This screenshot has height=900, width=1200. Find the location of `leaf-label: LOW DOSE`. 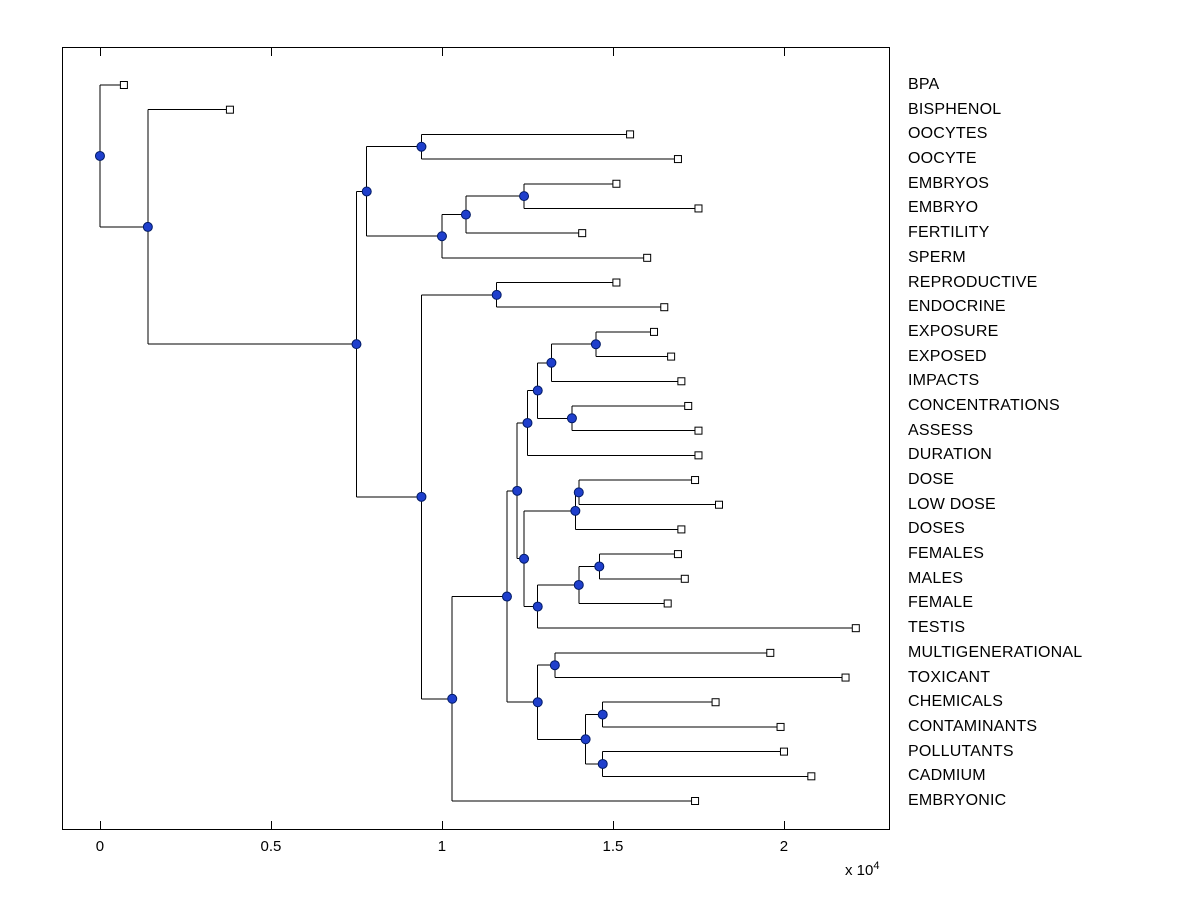

leaf-label: LOW DOSE is located at coordinates (952, 504).